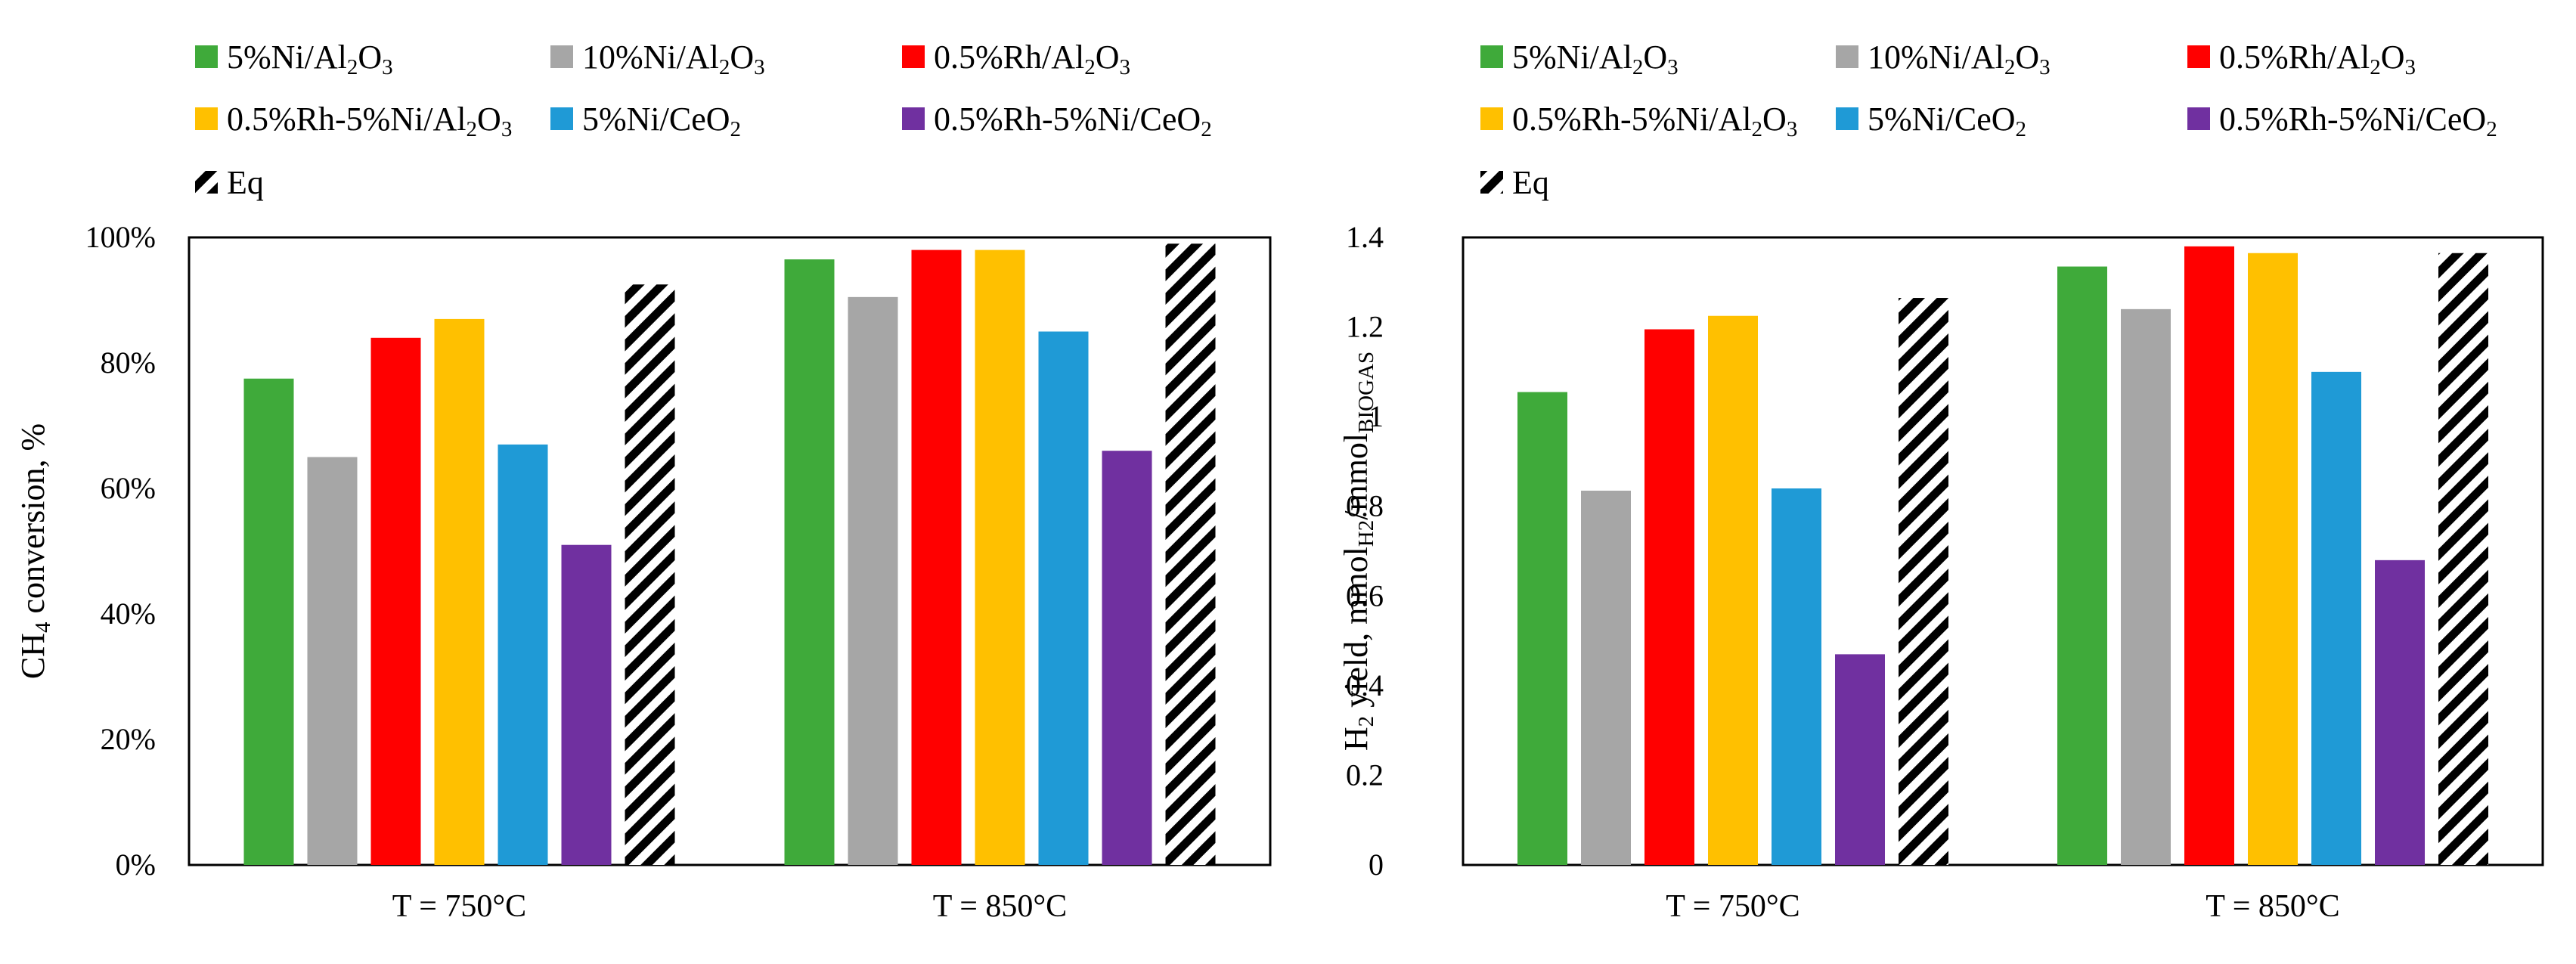 The height and width of the screenshot is (964, 2576). What do you see at coordinates (128, 614) in the screenshot?
I see `y-tick-label: 40%` at bounding box center [128, 614].